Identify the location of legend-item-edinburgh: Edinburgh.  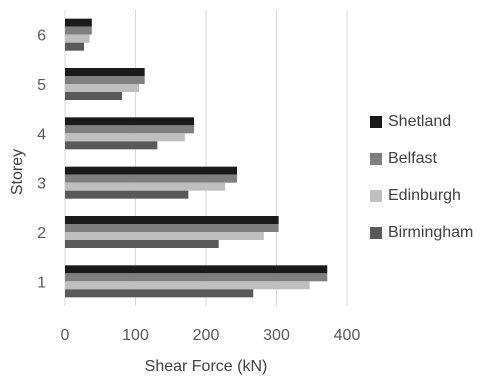
(415, 196).